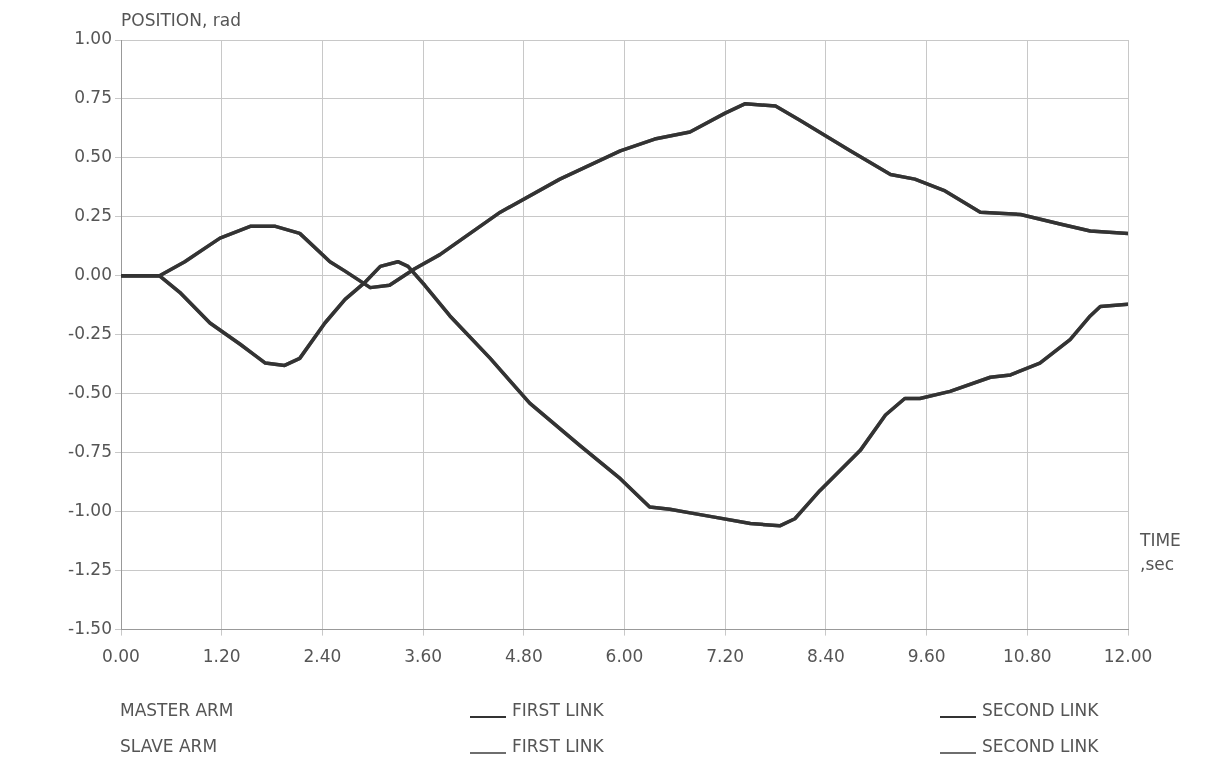  What do you see at coordinates (423, 656) in the screenshot?
I see `x-tick-label: 3.60` at bounding box center [423, 656].